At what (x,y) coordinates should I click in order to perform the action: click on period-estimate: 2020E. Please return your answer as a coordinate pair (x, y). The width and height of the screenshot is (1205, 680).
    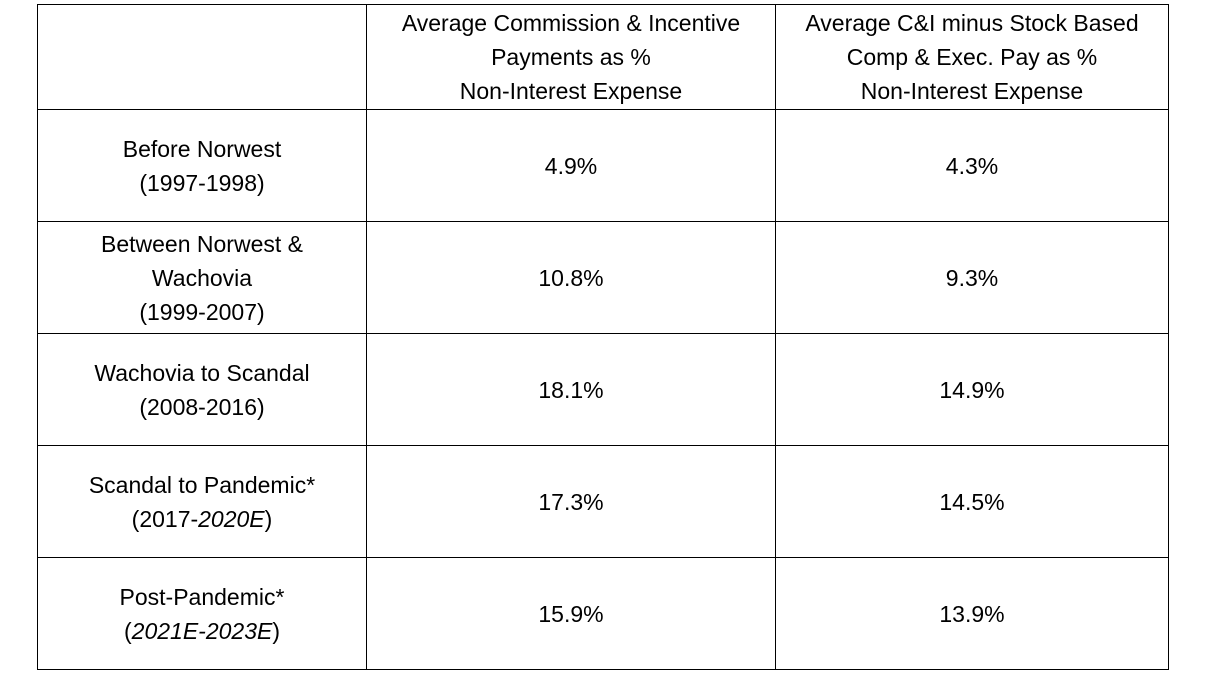
    Looking at the image, I should click on (231, 518).